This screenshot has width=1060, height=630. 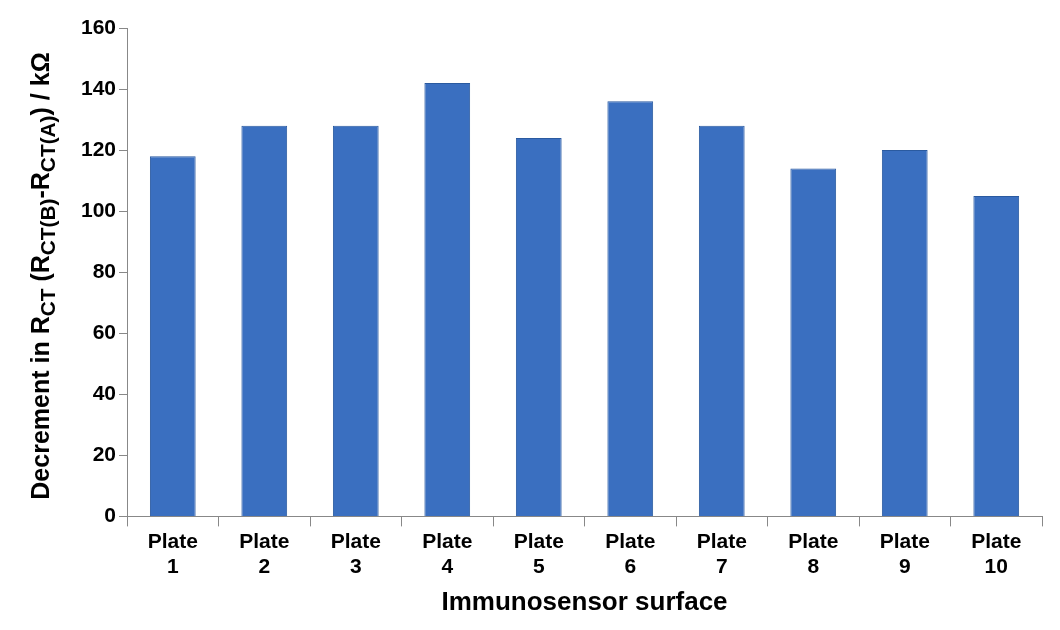 What do you see at coordinates (264, 552) in the screenshot?
I see `x-tick-label: Plate 2` at bounding box center [264, 552].